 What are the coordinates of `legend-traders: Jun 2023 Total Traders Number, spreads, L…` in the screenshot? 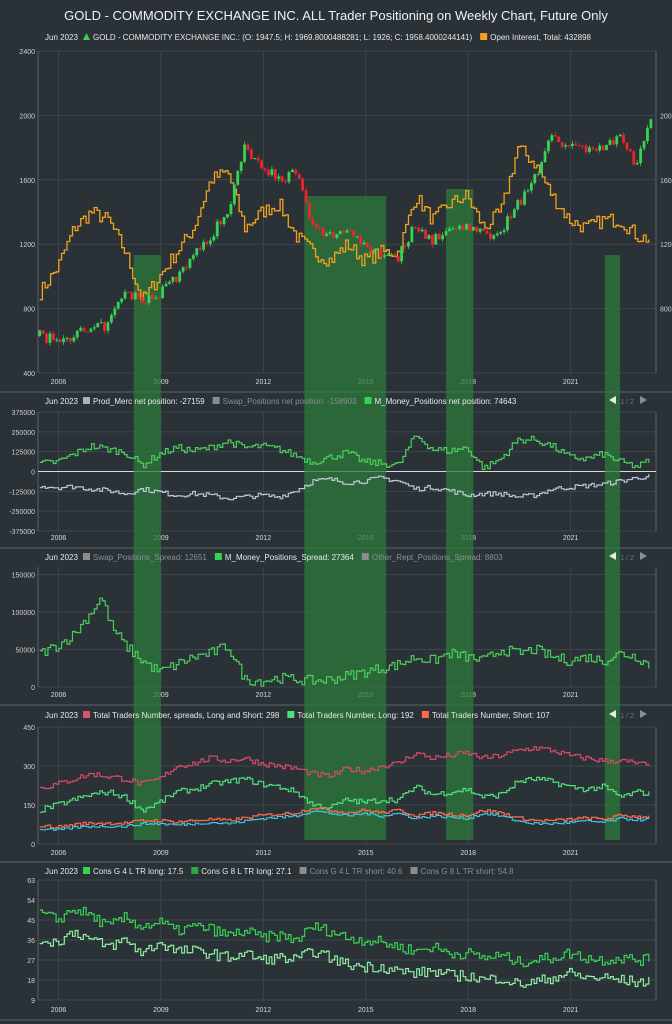 It's located at (346, 715).